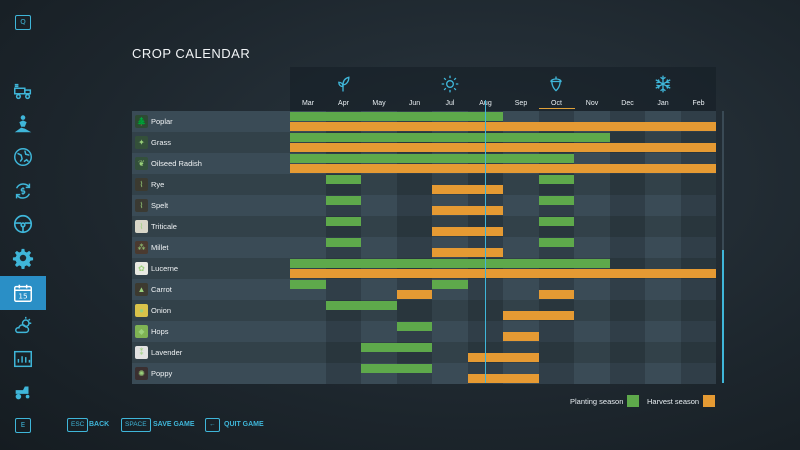 Image resolution: width=800 pixels, height=450 pixels. Describe the element at coordinates (23, 157) in the screenshot. I see `nav-map` at that location.